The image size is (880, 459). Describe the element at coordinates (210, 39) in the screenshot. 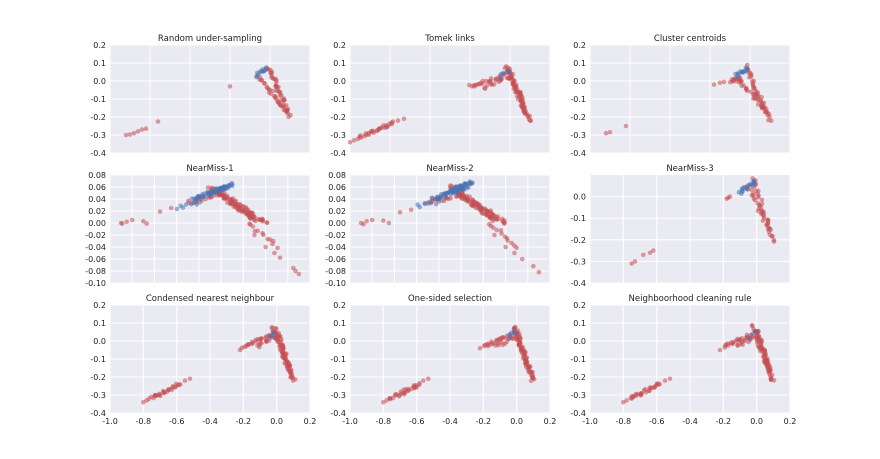

I see `subplot-title: Random under-sampling` at that location.